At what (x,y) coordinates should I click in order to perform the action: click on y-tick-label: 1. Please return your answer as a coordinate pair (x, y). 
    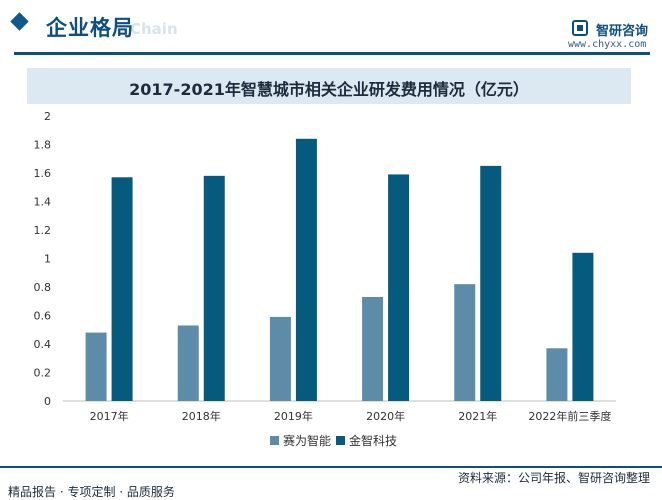
    Looking at the image, I should click on (47, 259).